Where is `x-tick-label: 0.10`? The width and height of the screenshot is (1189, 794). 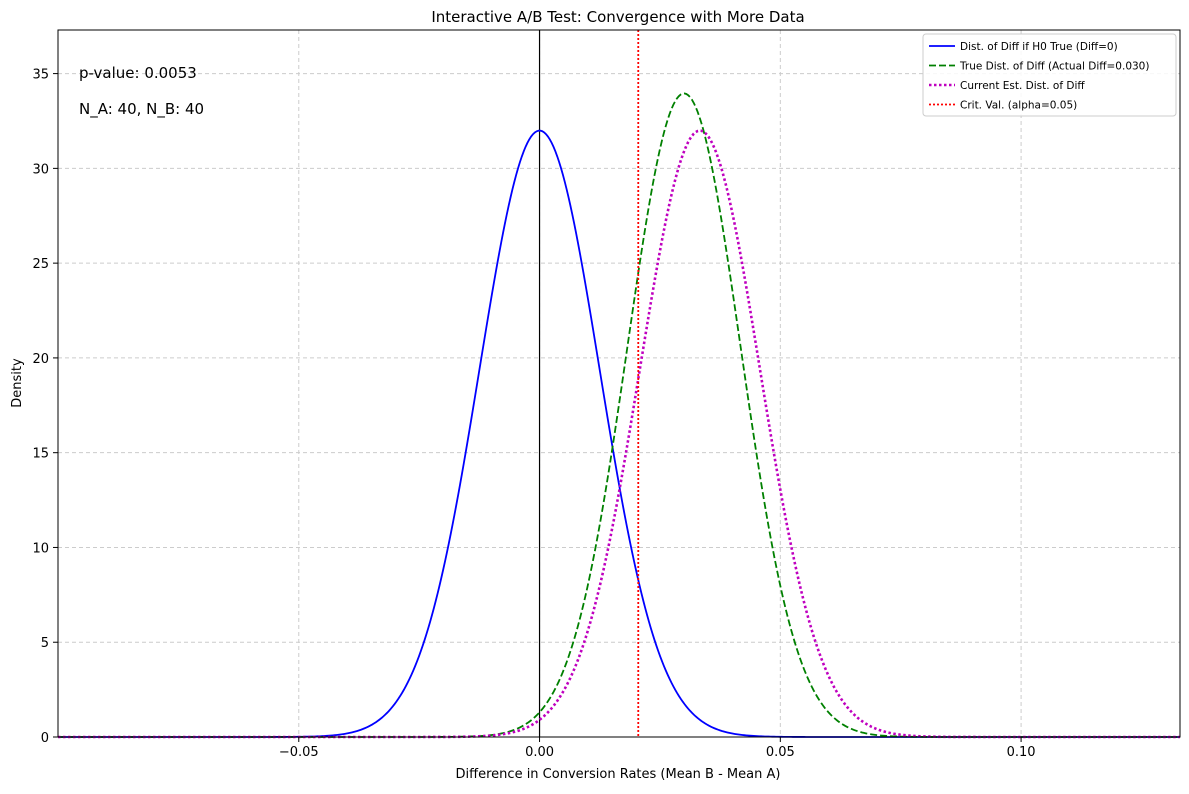
x-tick-label: 0.10 is located at coordinates (1021, 752).